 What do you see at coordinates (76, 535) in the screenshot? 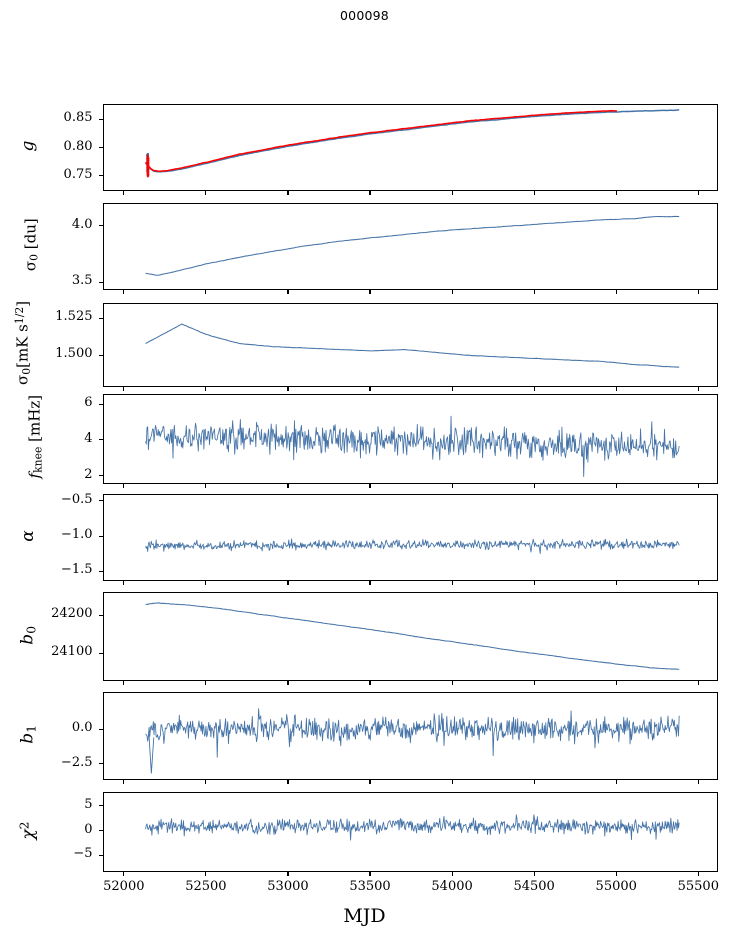
I see `y-tick-label-alpha-1: −1.0` at bounding box center [76, 535].